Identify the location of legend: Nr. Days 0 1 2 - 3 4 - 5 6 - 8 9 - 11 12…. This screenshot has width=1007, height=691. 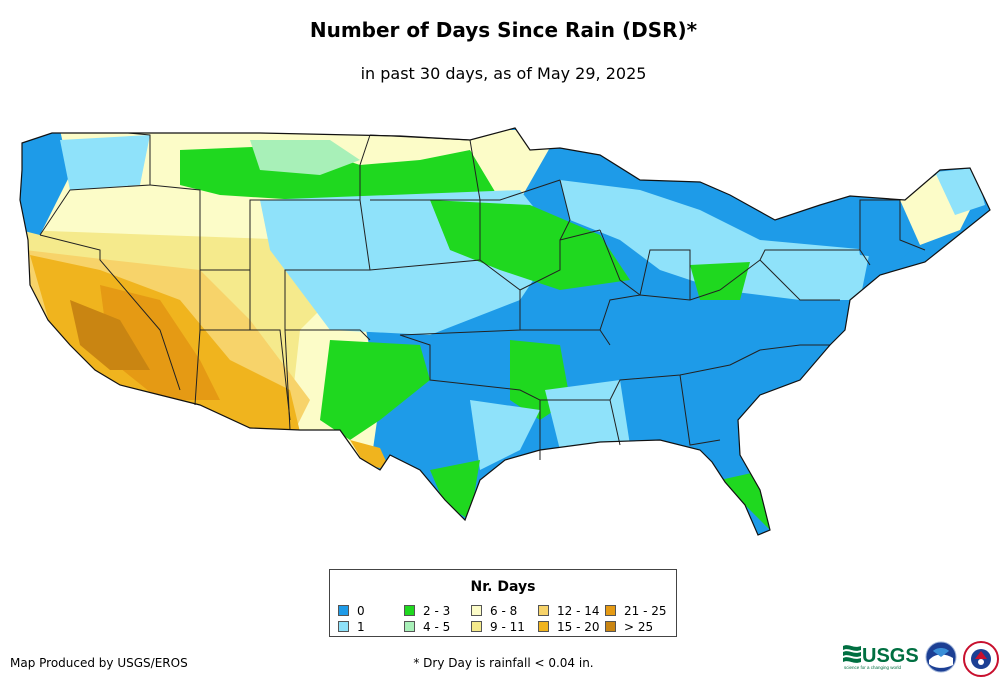
(503, 603).